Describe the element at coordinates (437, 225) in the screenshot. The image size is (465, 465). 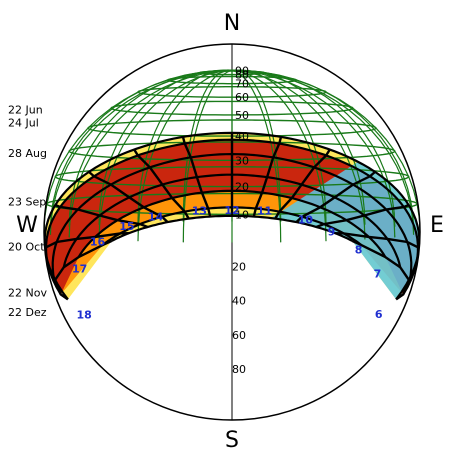
I see `cardinal-e: E` at that location.